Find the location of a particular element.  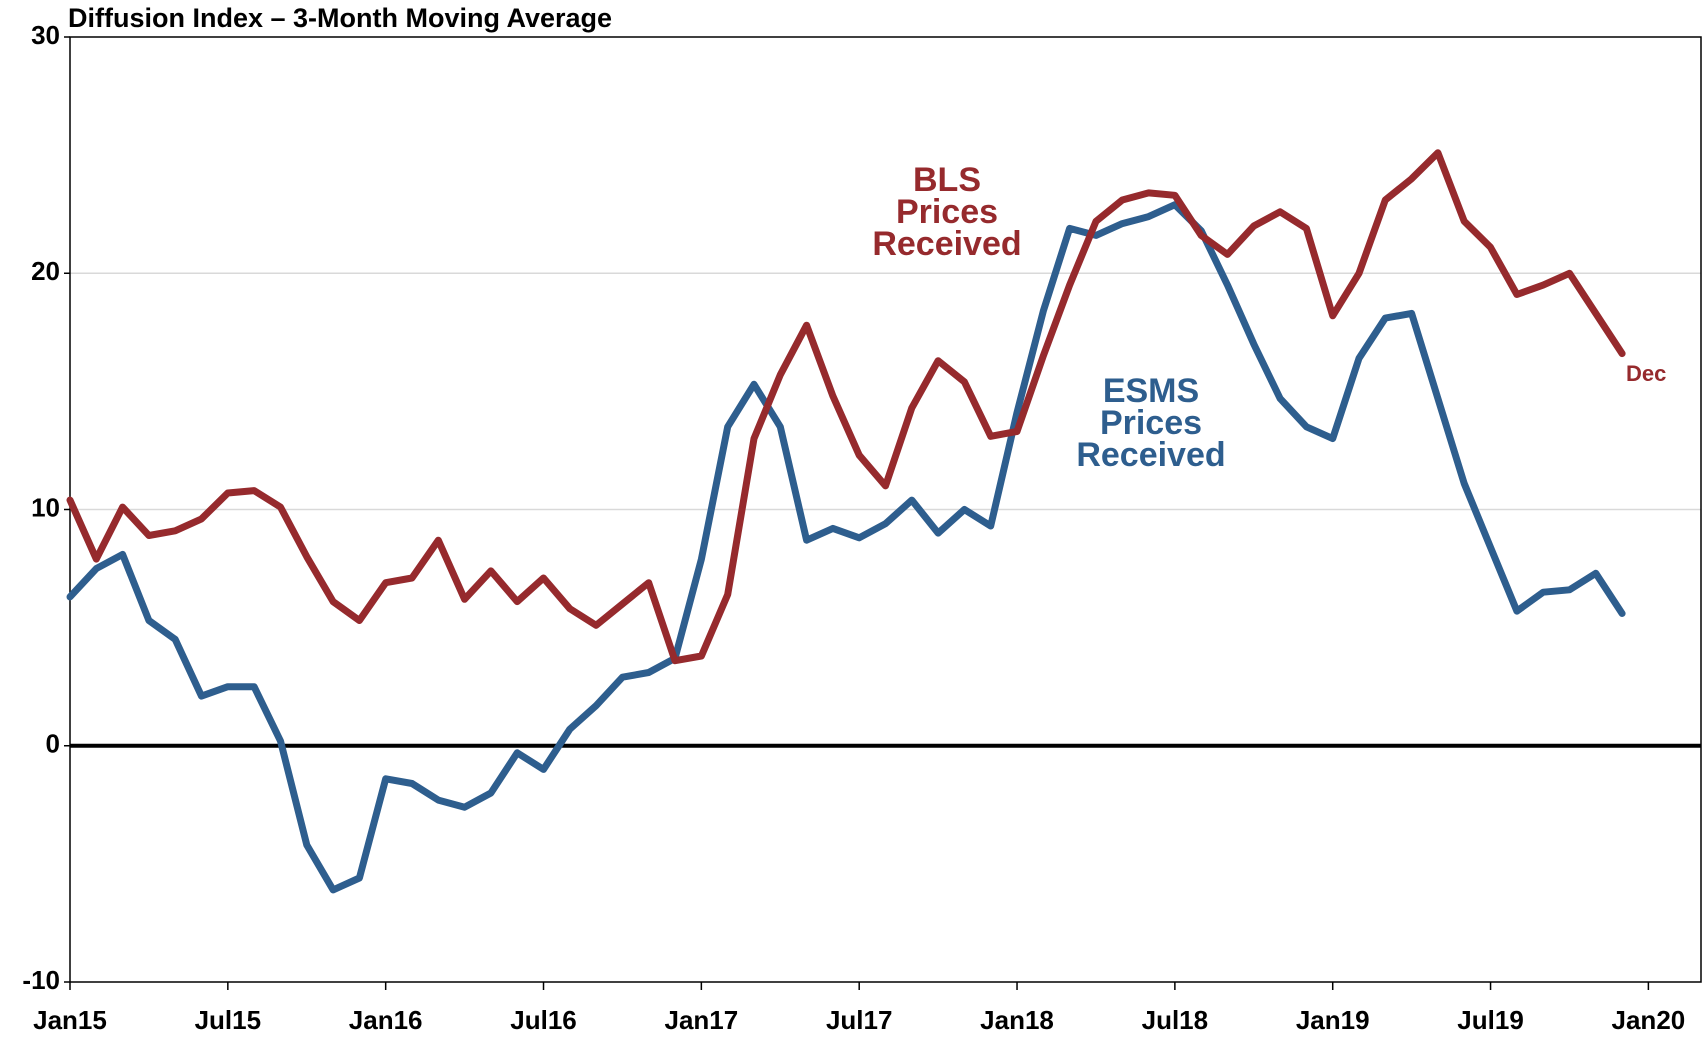

x-tick-label: Jan16 is located at coordinates (386, 1020).